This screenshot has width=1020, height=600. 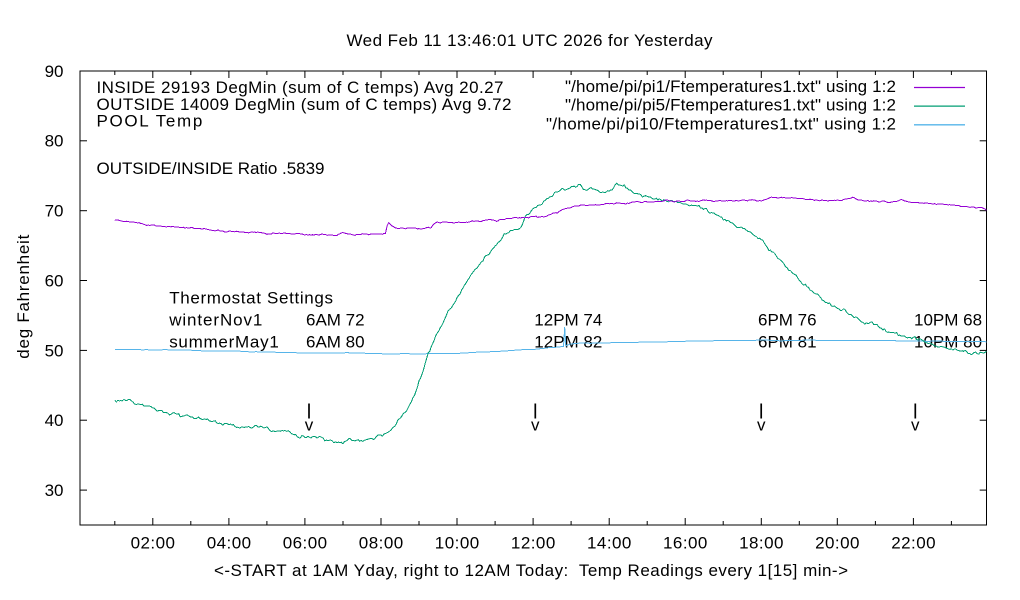 What do you see at coordinates (568, 342) in the screenshot?
I see `svg-text: 12PM 82` at bounding box center [568, 342].